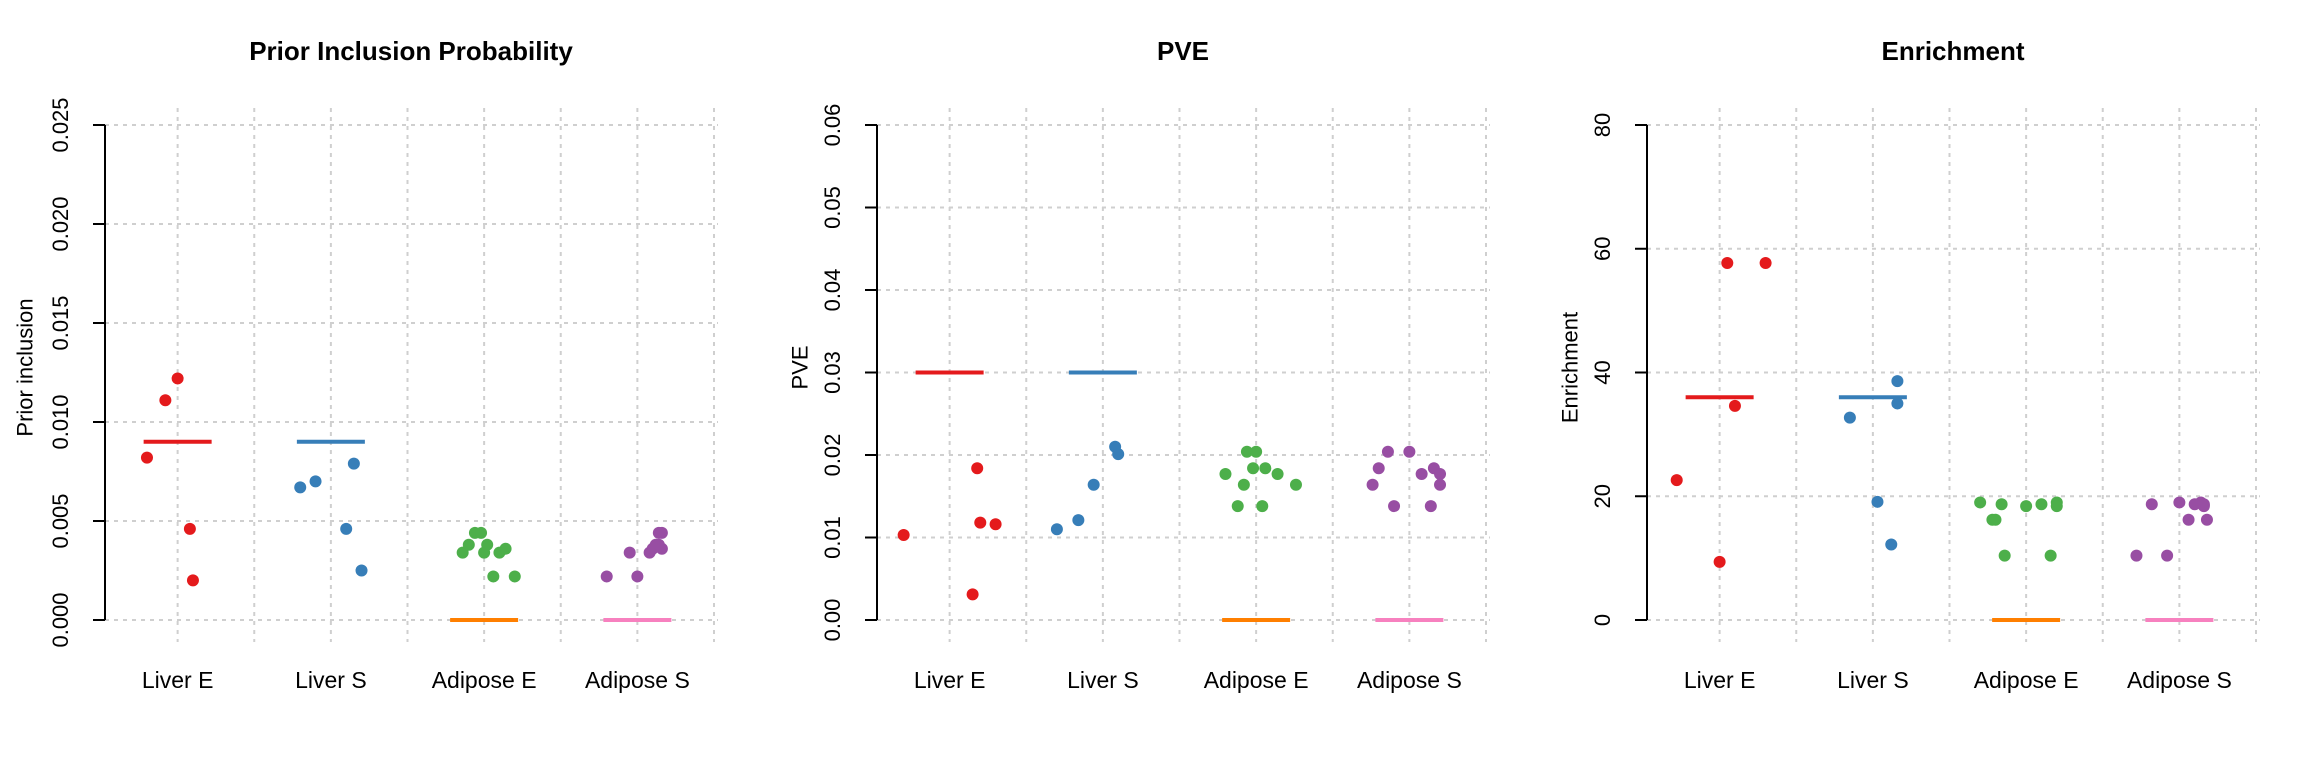  I want to click on y-tick-label: 0.06, so click(832, 125).